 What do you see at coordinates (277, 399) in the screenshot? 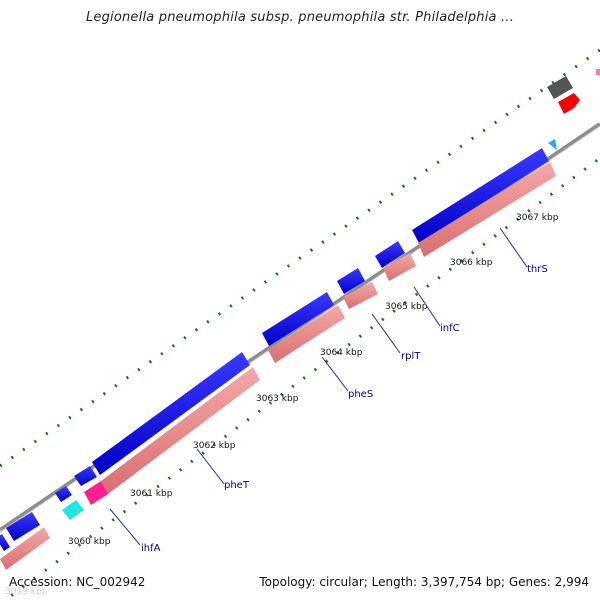
I see `tick-label: 3063 kbp` at bounding box center [277, 399].